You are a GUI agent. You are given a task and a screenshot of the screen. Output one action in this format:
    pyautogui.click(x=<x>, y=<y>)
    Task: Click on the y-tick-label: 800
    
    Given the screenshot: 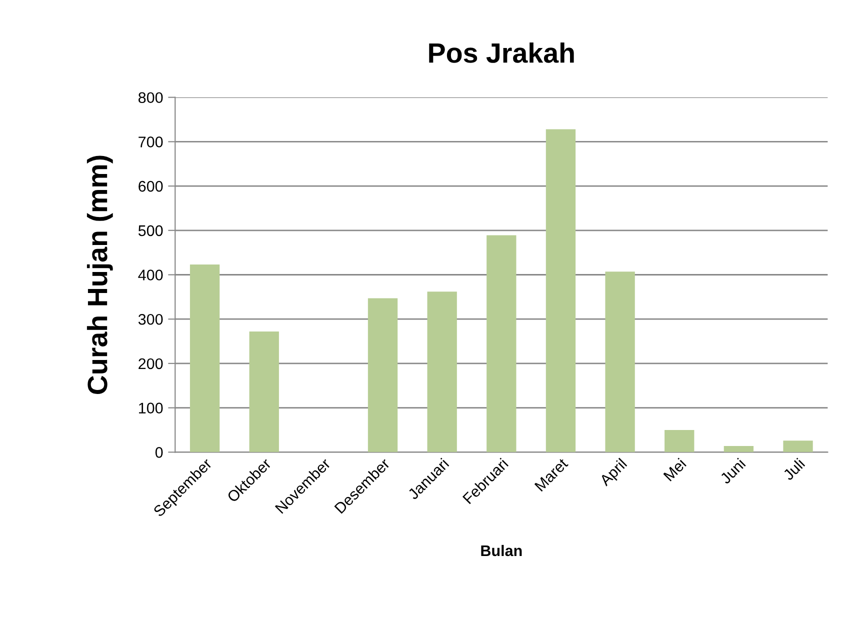 What is the action you would take?
    pyautogui.click(x=150, y=98)
    